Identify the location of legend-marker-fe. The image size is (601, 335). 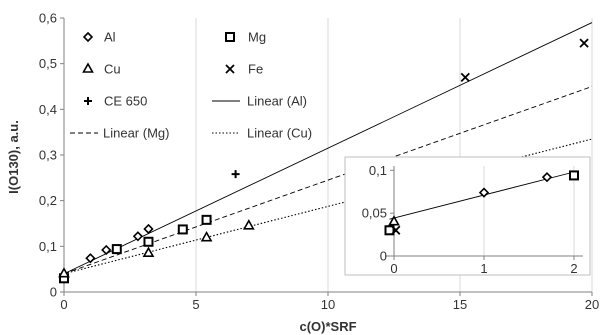
(230, 69).